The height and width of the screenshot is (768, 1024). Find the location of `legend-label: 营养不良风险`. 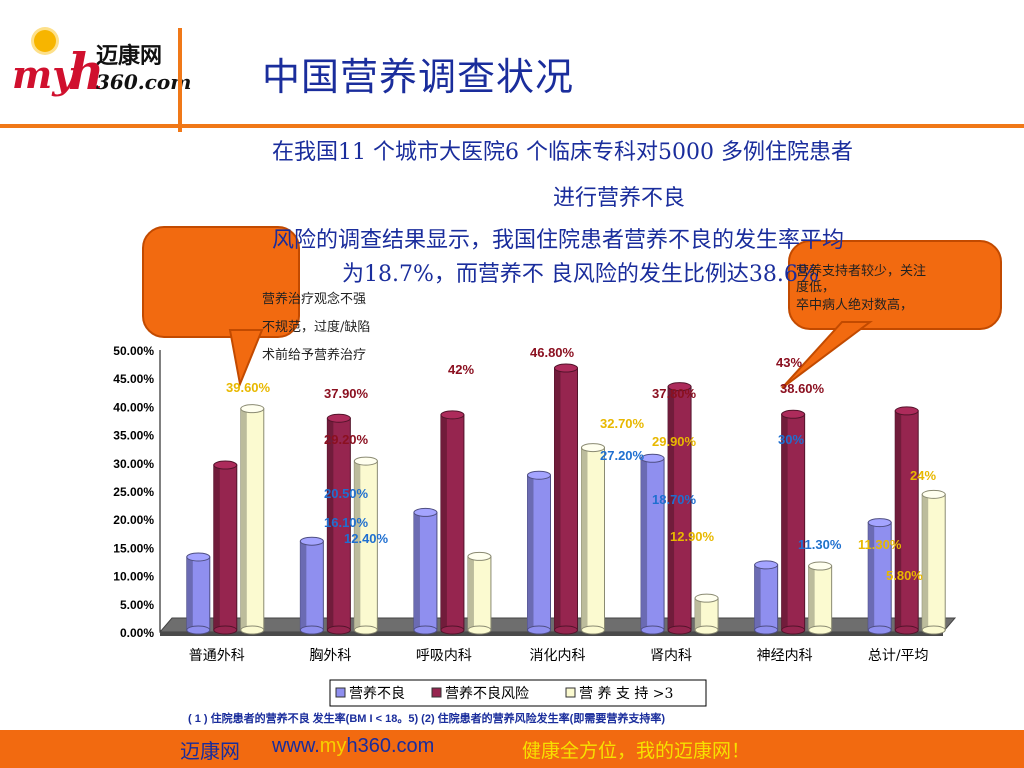

legend-label: 营养不良风险 is located at coordinates (487, 694).